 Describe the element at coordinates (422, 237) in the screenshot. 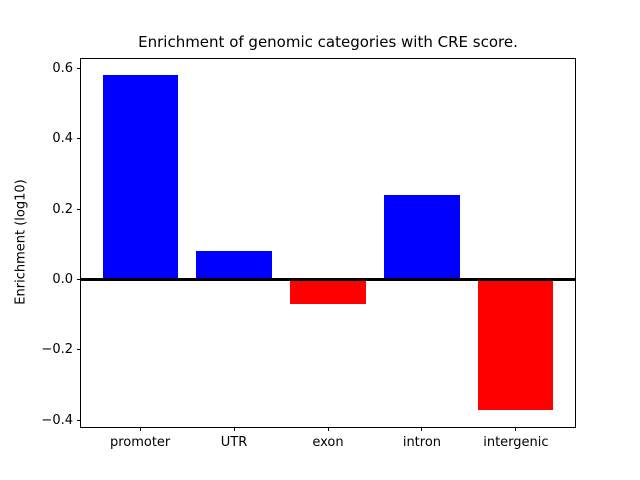

I see `bar-intron` at that location.